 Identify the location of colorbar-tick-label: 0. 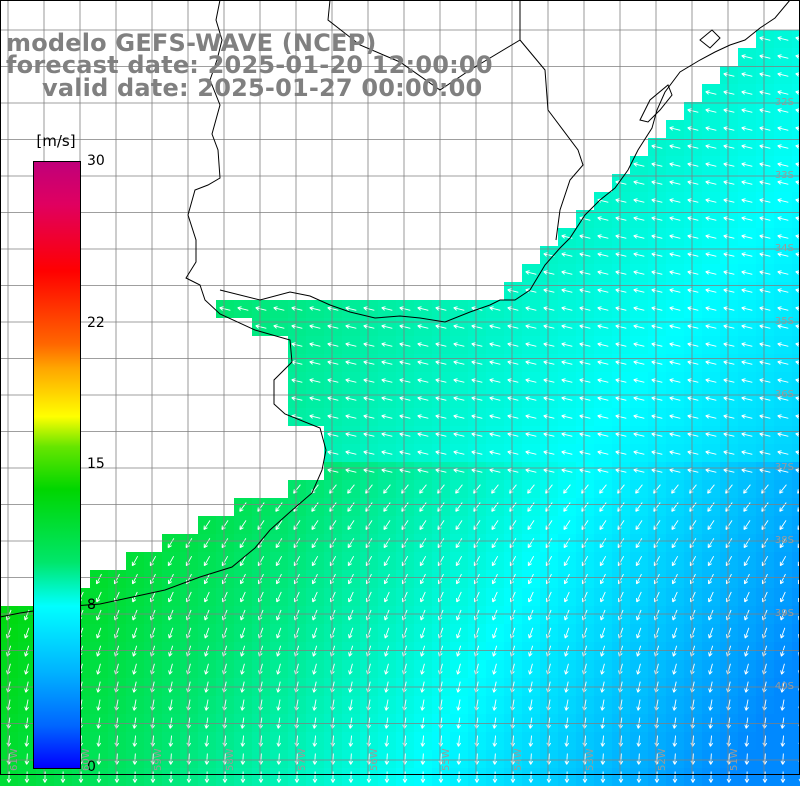
(91, 767).